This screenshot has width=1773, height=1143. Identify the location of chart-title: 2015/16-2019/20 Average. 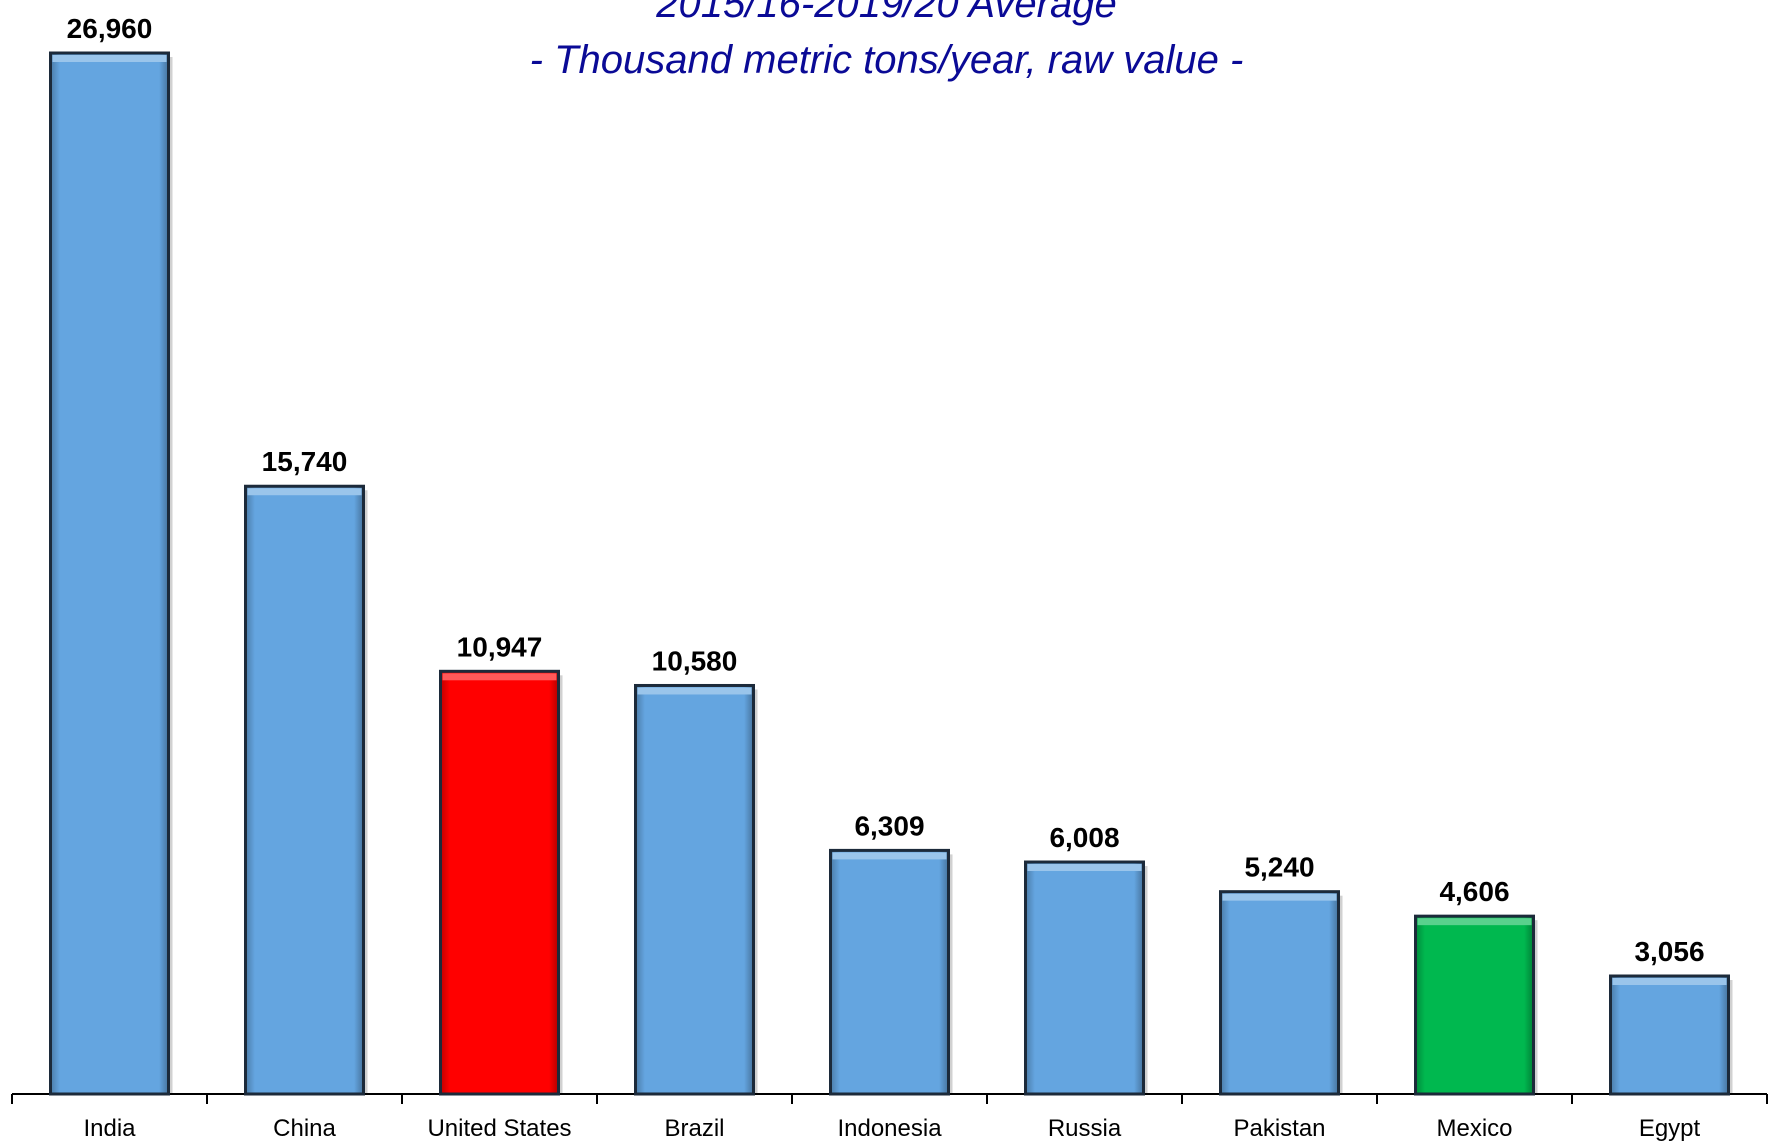
(886, 13).